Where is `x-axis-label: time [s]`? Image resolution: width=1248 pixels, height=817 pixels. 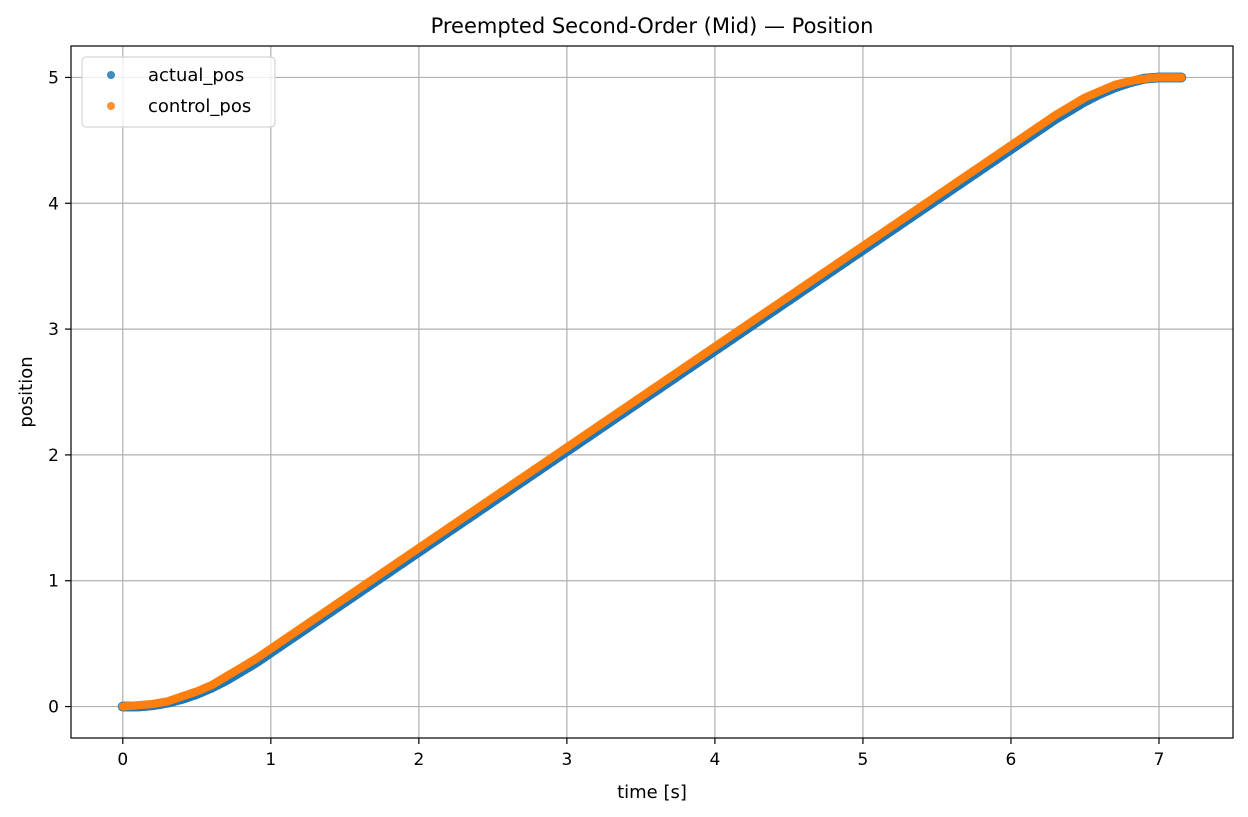 x-axis-label: time [s] is located at coordinates (652, 792).